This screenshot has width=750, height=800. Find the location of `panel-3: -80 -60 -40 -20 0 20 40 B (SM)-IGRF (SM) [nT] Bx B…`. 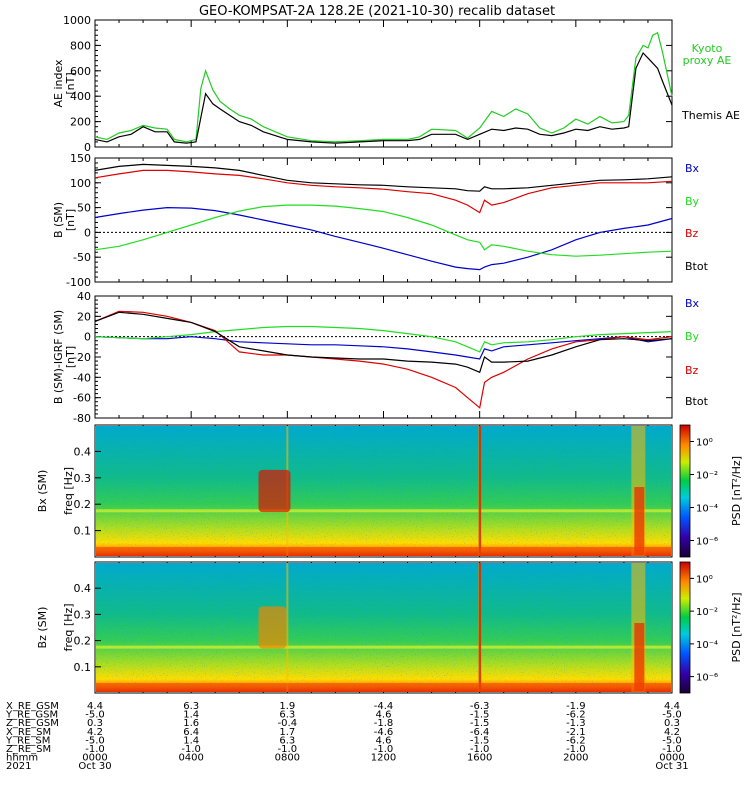

panel-3: -80 -60 -40 -20 0 20 40 B (SM)-IGRF (SM) [nT] Bx B… is located at coordinates (380, 357).